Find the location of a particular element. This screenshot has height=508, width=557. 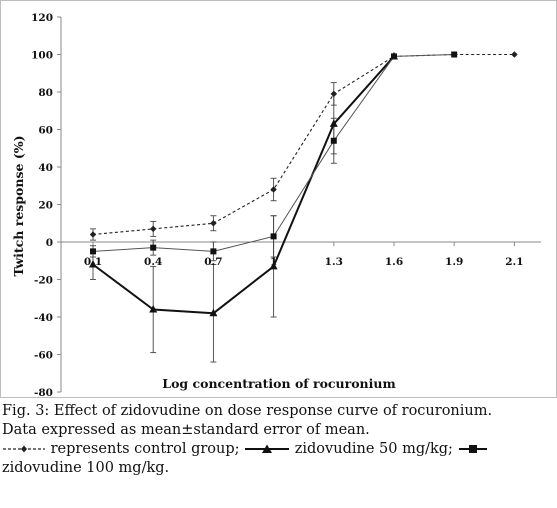

legend-control-dashed-diamond-icon is located at coordinates (24, 449).